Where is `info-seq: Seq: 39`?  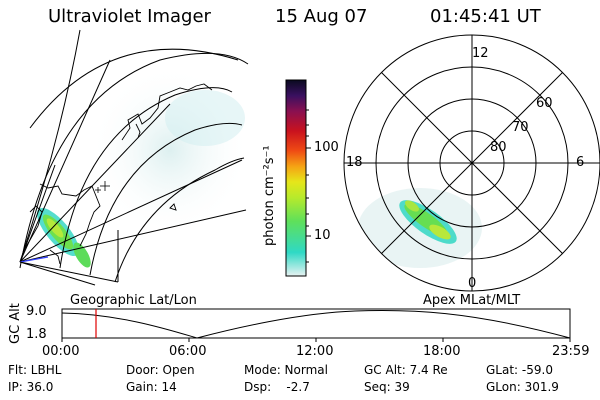
info-seq: Seq: 39 is located at coordinates (387, 387).